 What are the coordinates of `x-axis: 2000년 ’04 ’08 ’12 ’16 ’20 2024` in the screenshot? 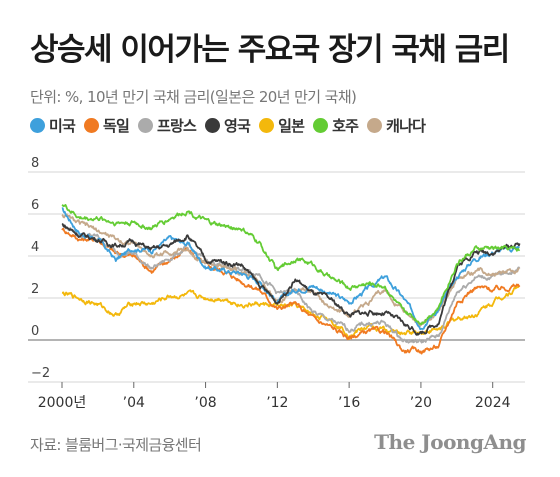 It's located at (274, 396).